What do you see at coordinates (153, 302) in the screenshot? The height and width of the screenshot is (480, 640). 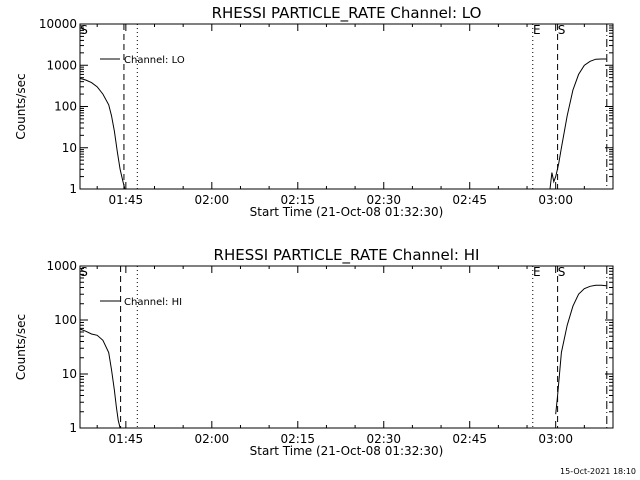 I see `legend-label: Channel: HI` at bounding box center [153, 302].